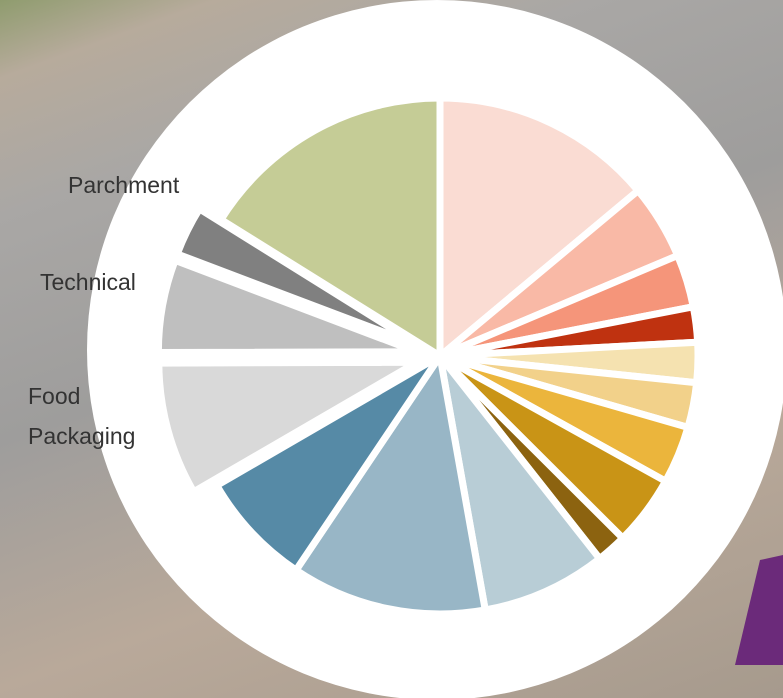 Image resolution: width=783 pixels, height=698 pixels. I want to click on slice-label: Technical, so click(88, 282).